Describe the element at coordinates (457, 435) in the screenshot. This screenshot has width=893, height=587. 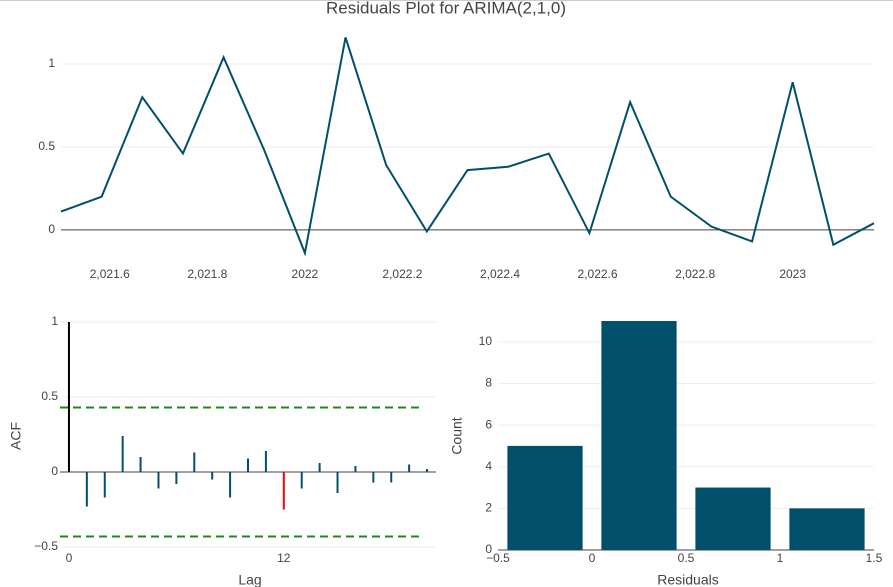
I see `y-axis-title: Count` at that location.